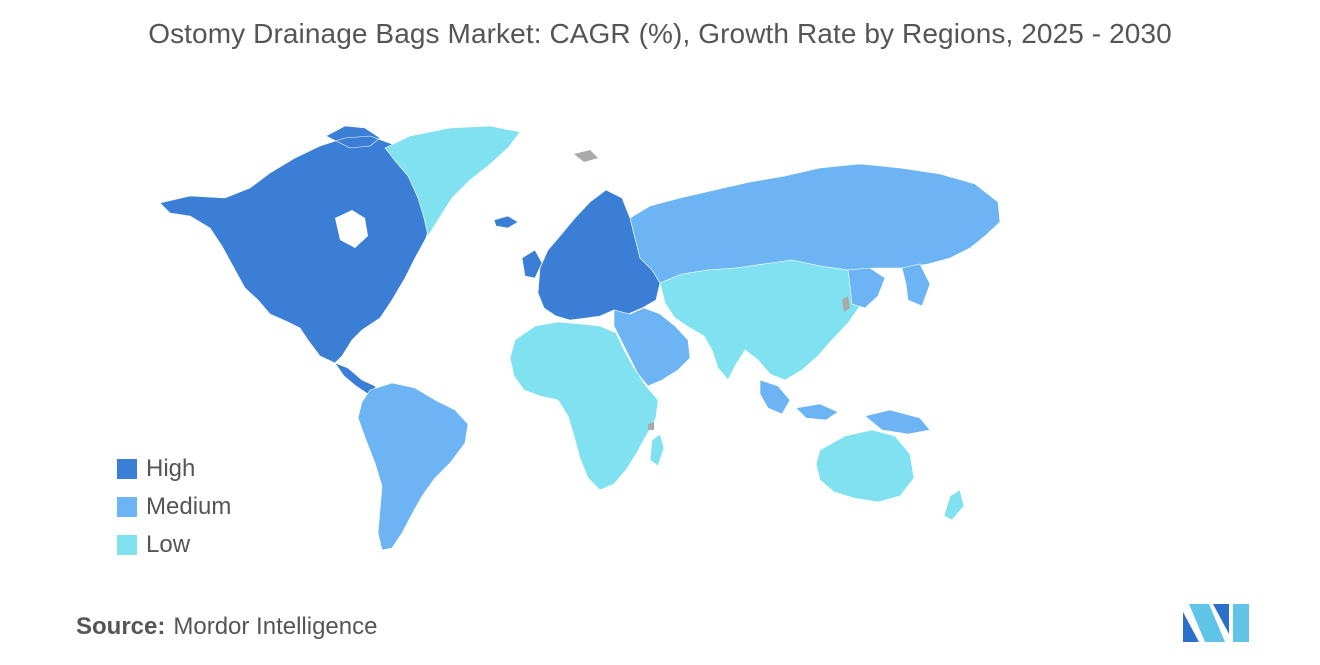 Image resolution: width=1320 pixels, height=665 pixels. Describe the element at coordinates (865, 466) in the screenshot. I see `region-australia` at that location.